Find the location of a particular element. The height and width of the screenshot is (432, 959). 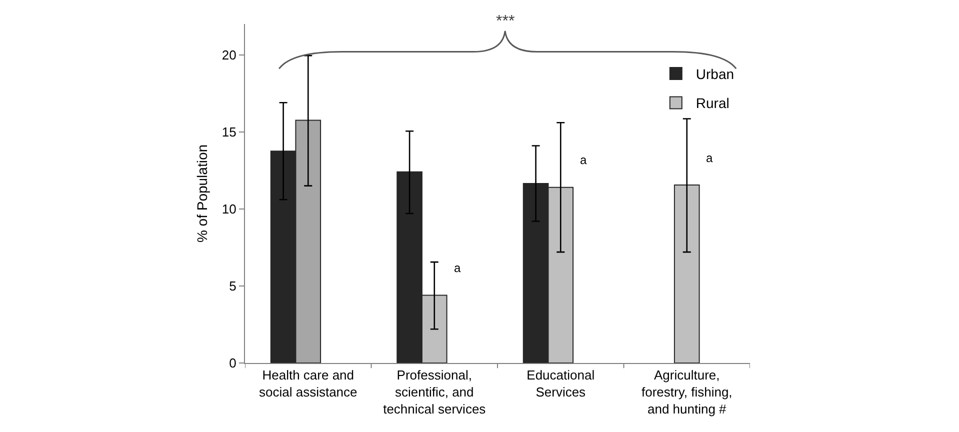

x-tick-label: Agriculture, forestry, fishing, and hunting # is located at coordinates (686, 392).